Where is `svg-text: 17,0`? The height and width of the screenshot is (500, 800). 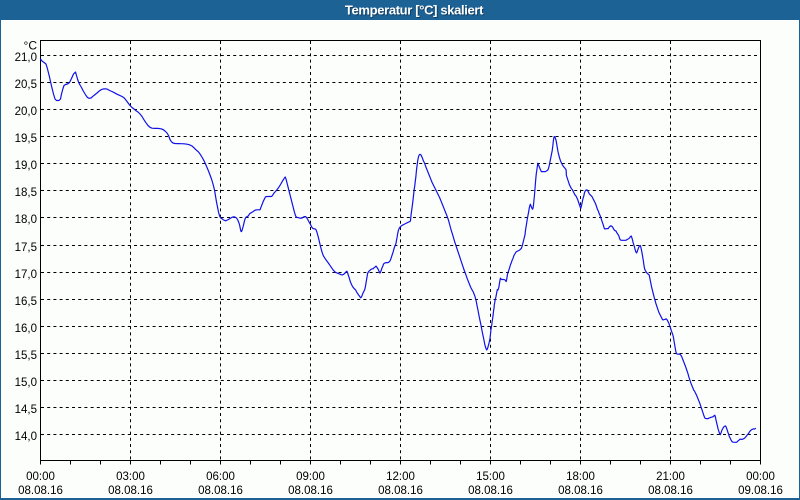 svg-text: 17,0 is located at coordinates (26, 275).